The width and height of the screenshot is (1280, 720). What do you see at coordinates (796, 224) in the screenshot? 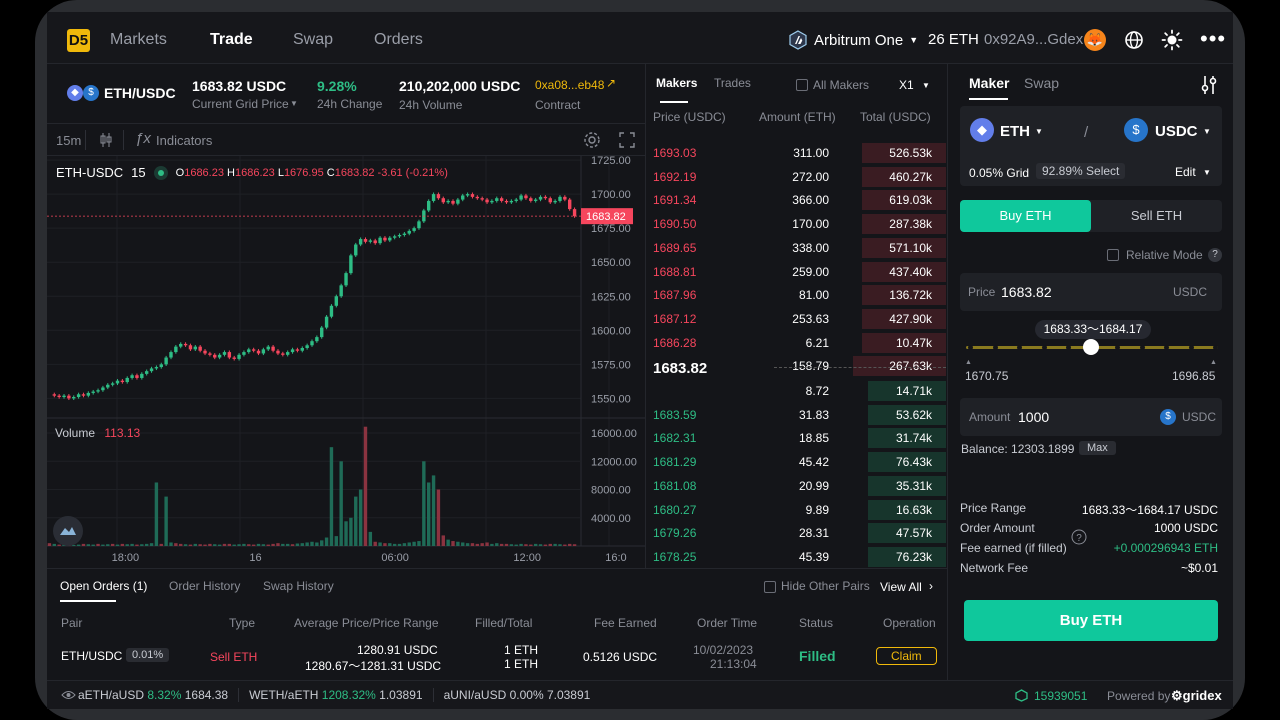
I see `ask-row: 1690.50 170.00 287.38k` at bounding box center [796, 224].